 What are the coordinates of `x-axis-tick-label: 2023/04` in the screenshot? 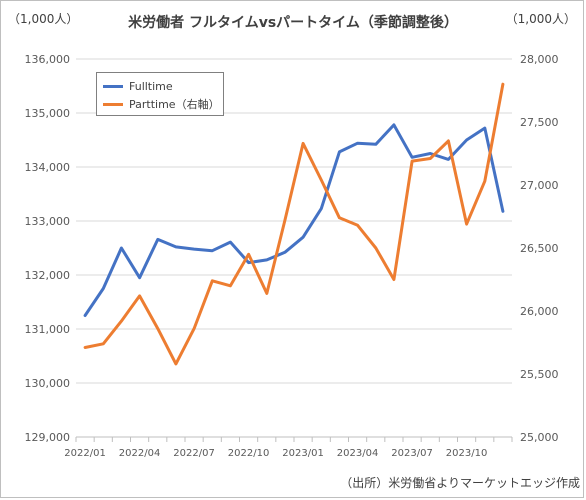 It's located at (358, 453).